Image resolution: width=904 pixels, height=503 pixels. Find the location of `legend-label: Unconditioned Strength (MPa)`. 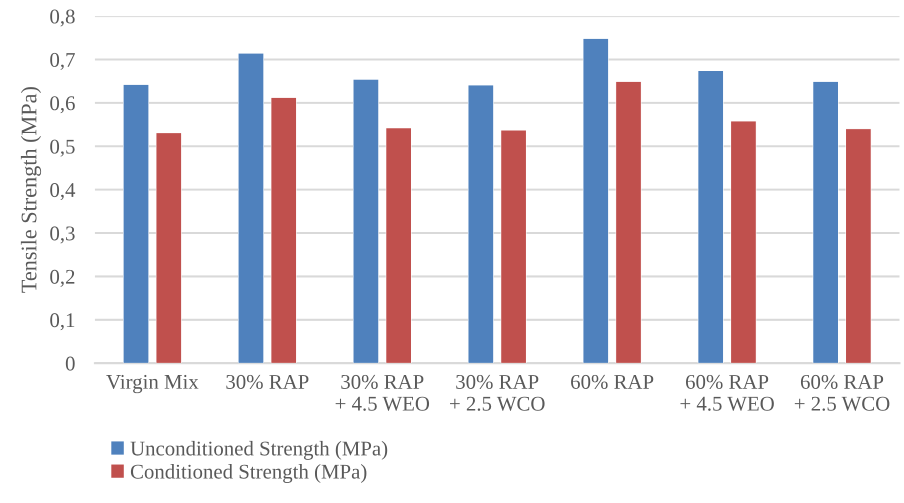

legend-label: Unconditioned Strength (MPa) is located at coordinates (259, 450).